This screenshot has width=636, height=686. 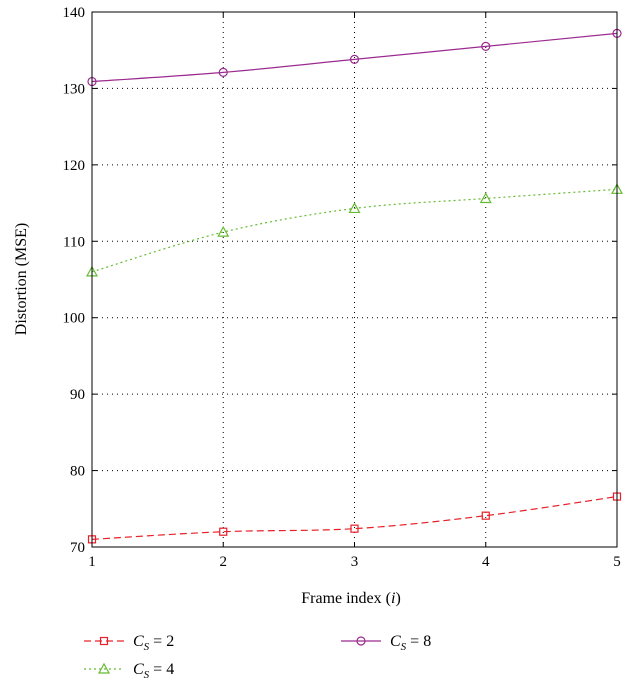 What do you see at coordinates (257, 657) in the screenshot?
I see `legend: CS = 2 CS = 4 CS = 8` at bounding box center [257, 657].